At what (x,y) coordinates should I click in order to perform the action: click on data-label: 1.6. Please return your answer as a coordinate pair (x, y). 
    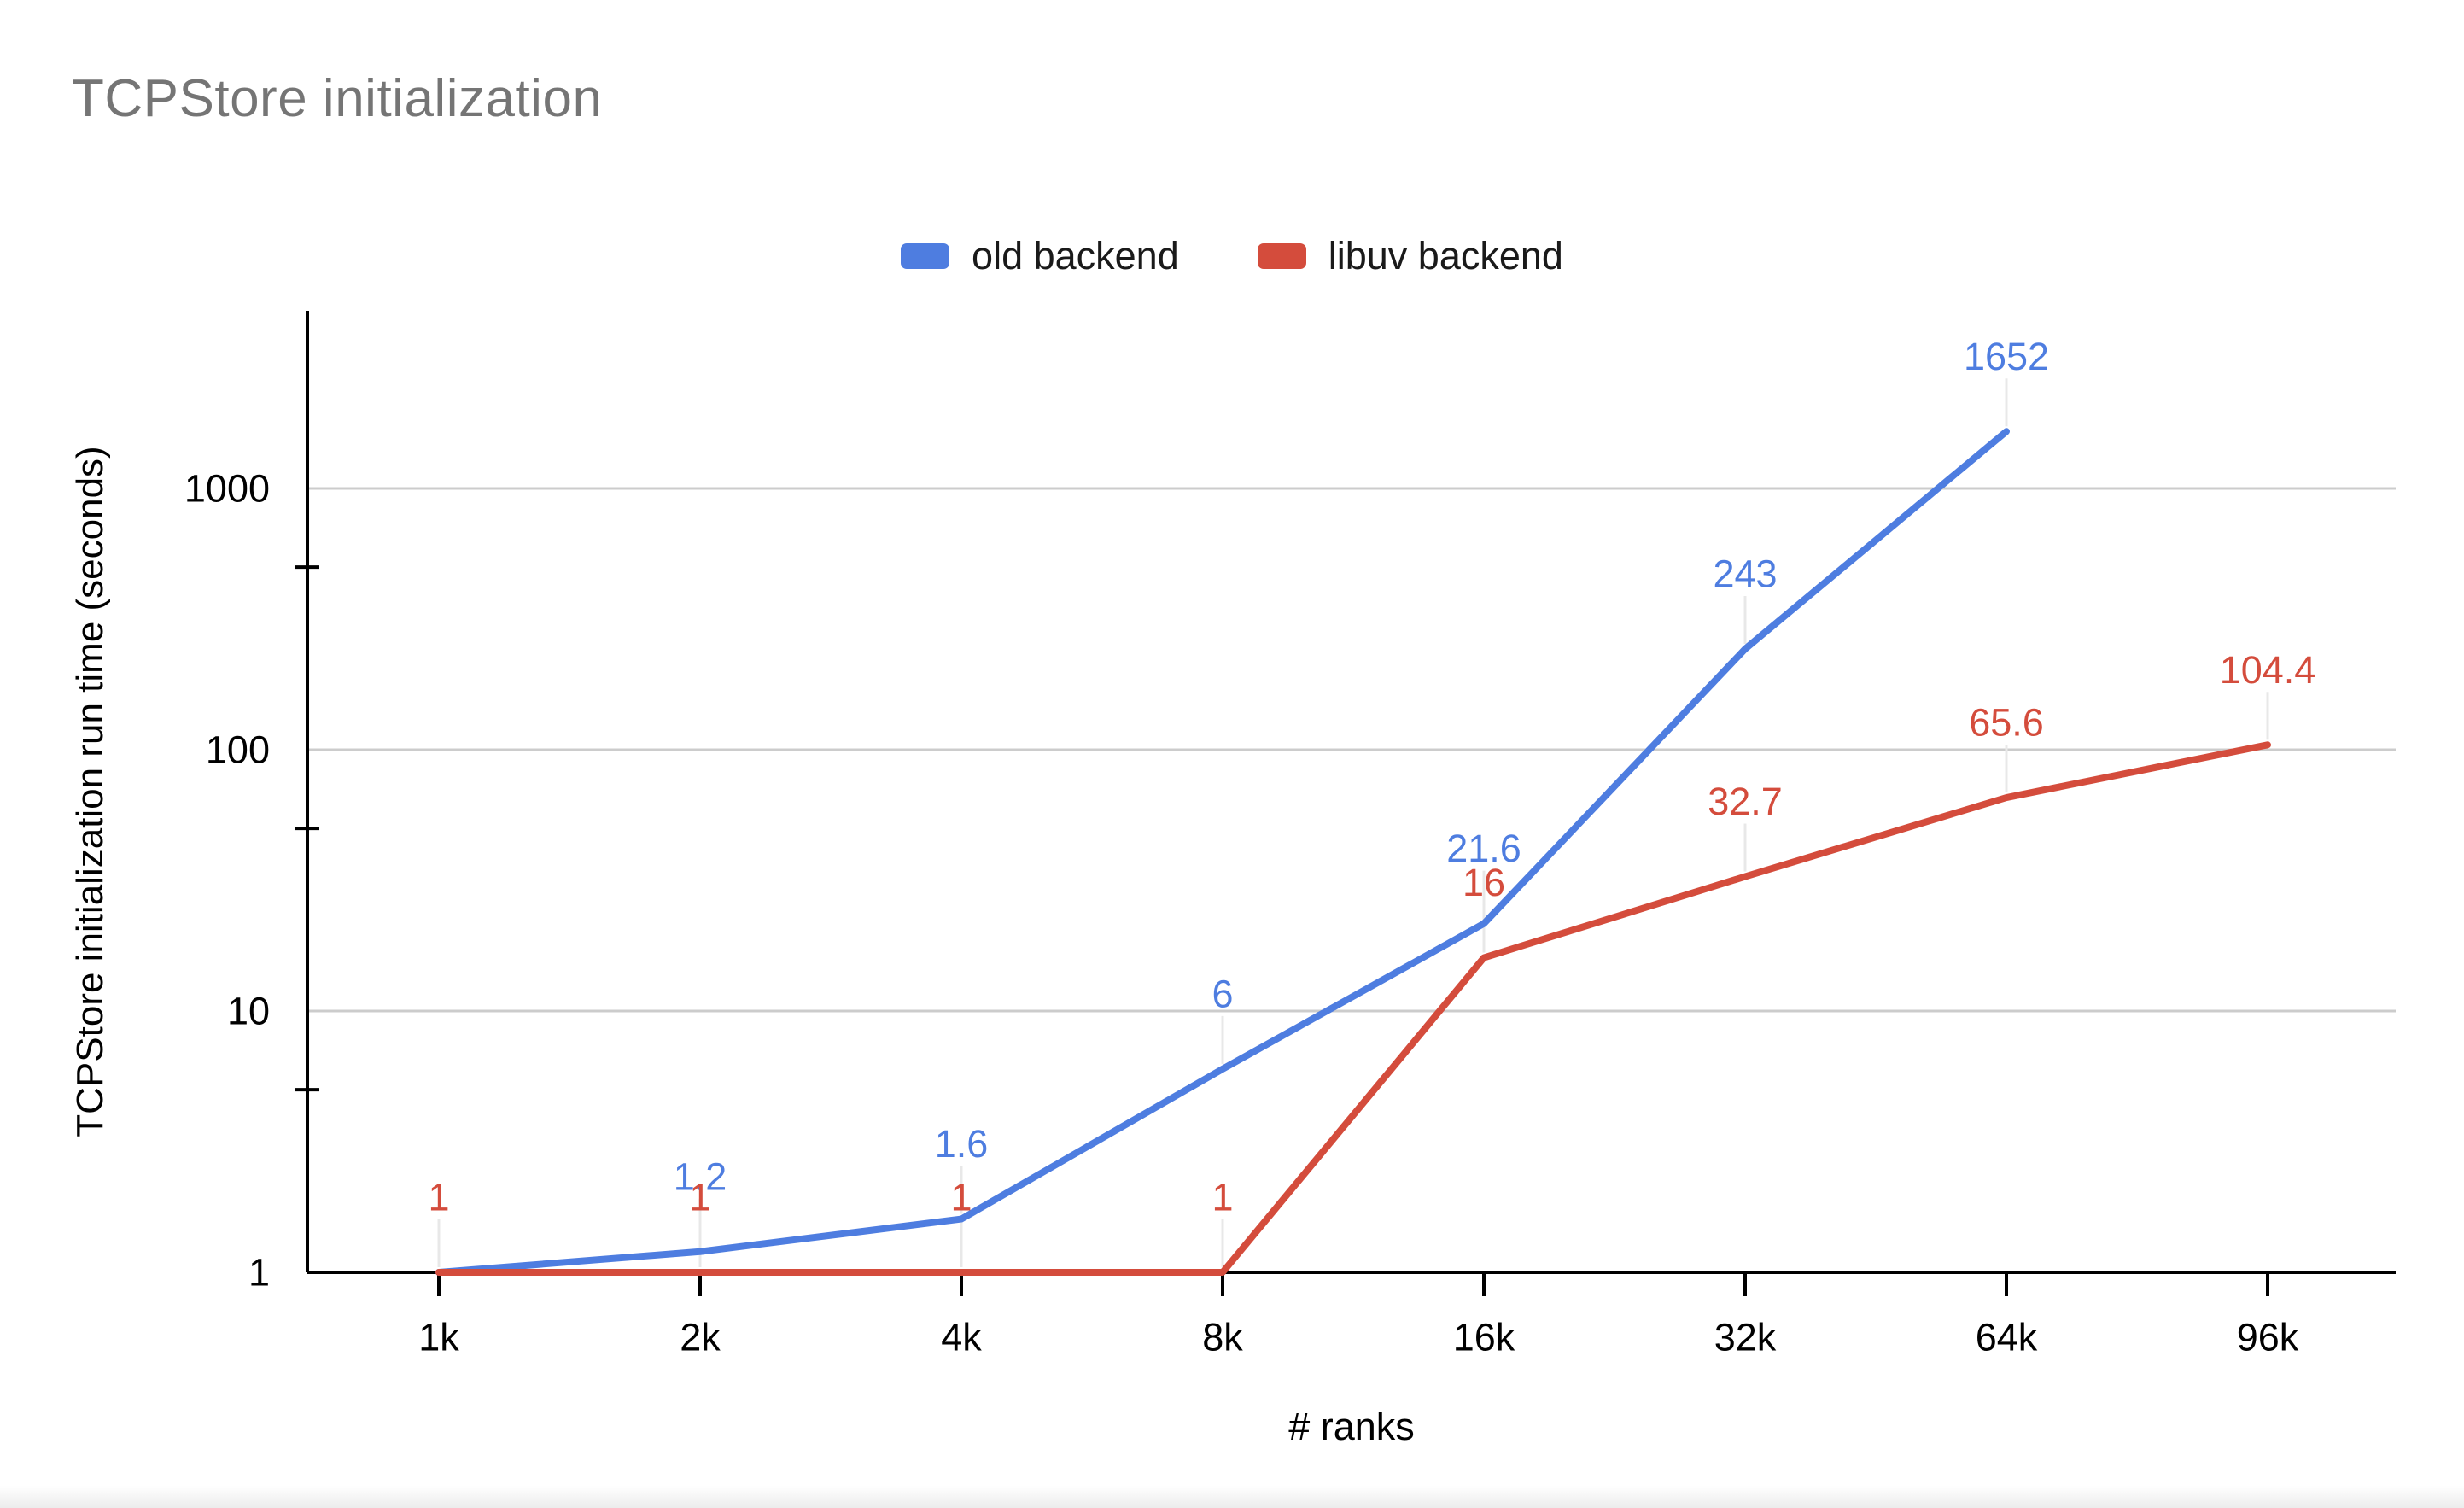
    Looking at the image, I should click on (962, 1144).